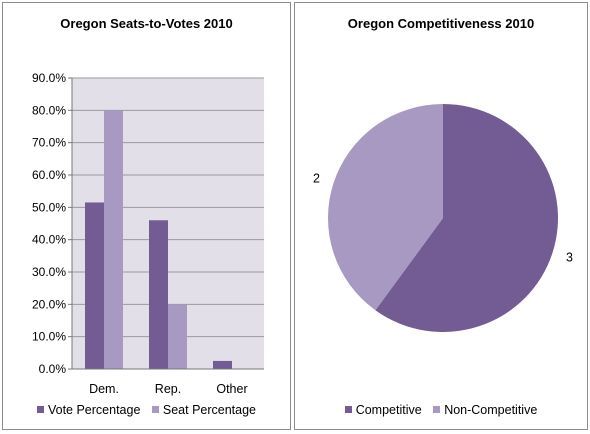 The height and width of the screenshot is (434, 590). I want to click on legend-label-seat-percentage: Seat Percentage, so click(209, 410).